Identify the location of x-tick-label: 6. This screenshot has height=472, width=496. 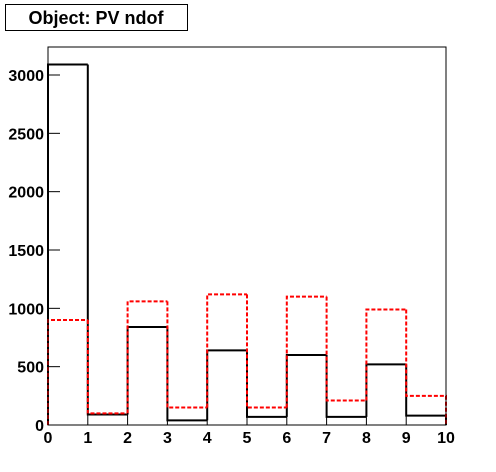
(286, 438).